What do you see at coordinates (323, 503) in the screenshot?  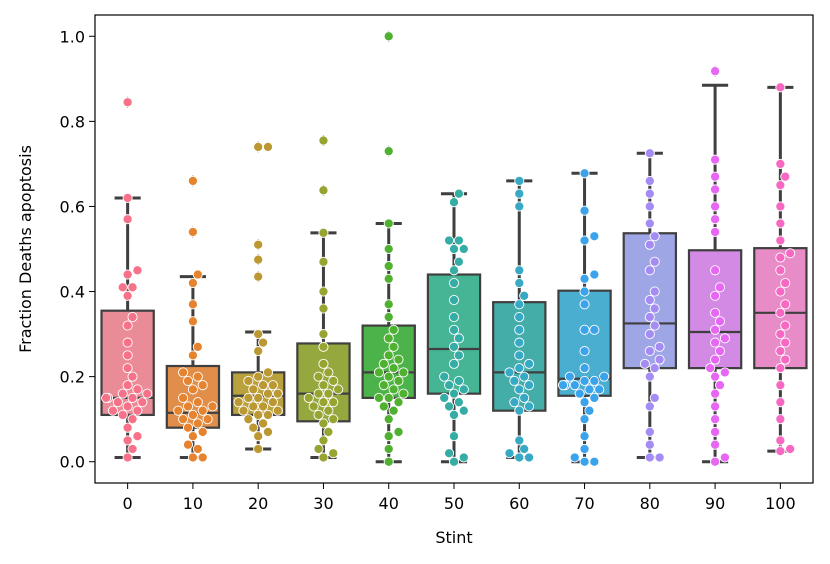 I see `x-tick-label: 30` at bounding box center [323, 503].